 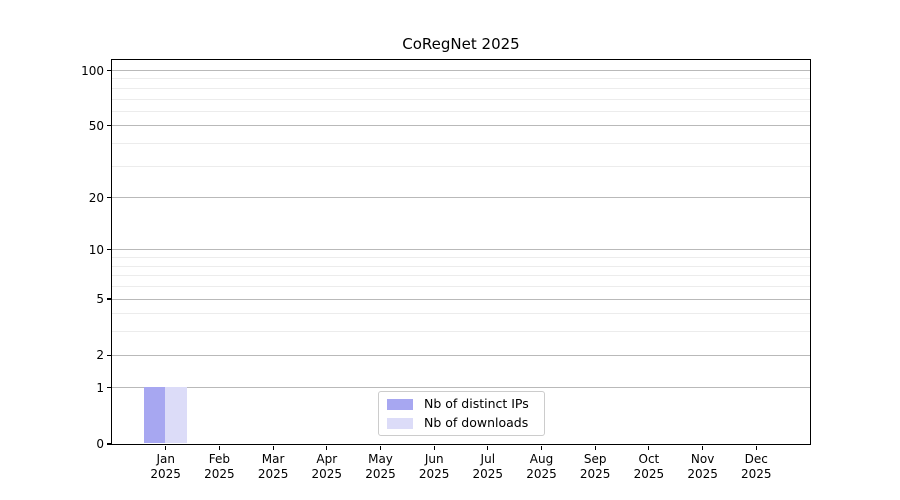 What do you see at coordinates (96, 249) in the screenshot?
I see `y-tick-label-10: 10` at bounding box center [96, 249].